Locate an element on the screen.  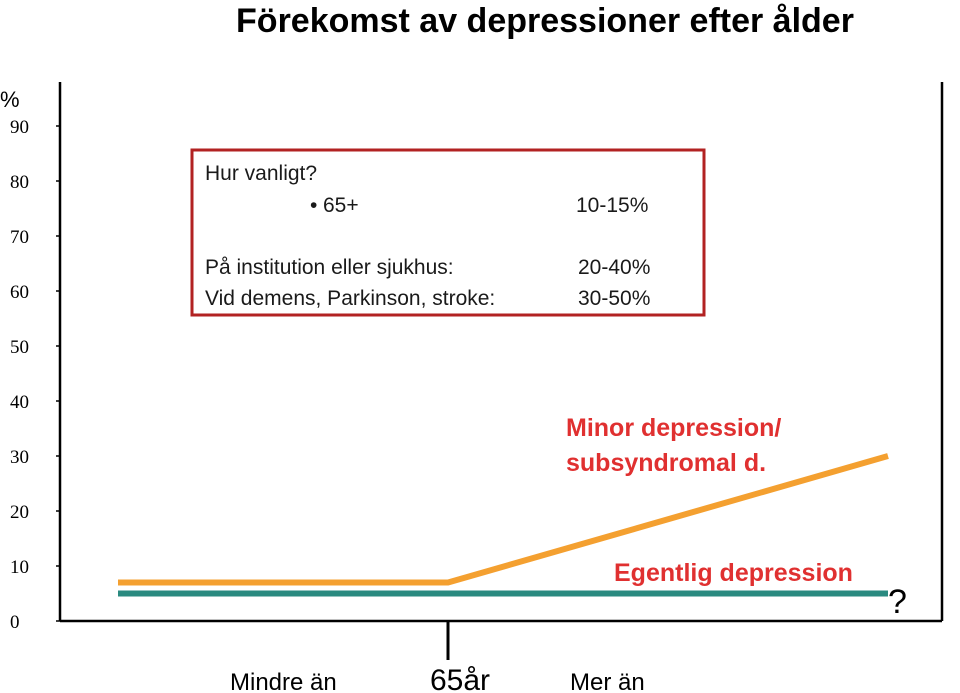
y-tick-label: 0 is located at coordinates (15, 622).